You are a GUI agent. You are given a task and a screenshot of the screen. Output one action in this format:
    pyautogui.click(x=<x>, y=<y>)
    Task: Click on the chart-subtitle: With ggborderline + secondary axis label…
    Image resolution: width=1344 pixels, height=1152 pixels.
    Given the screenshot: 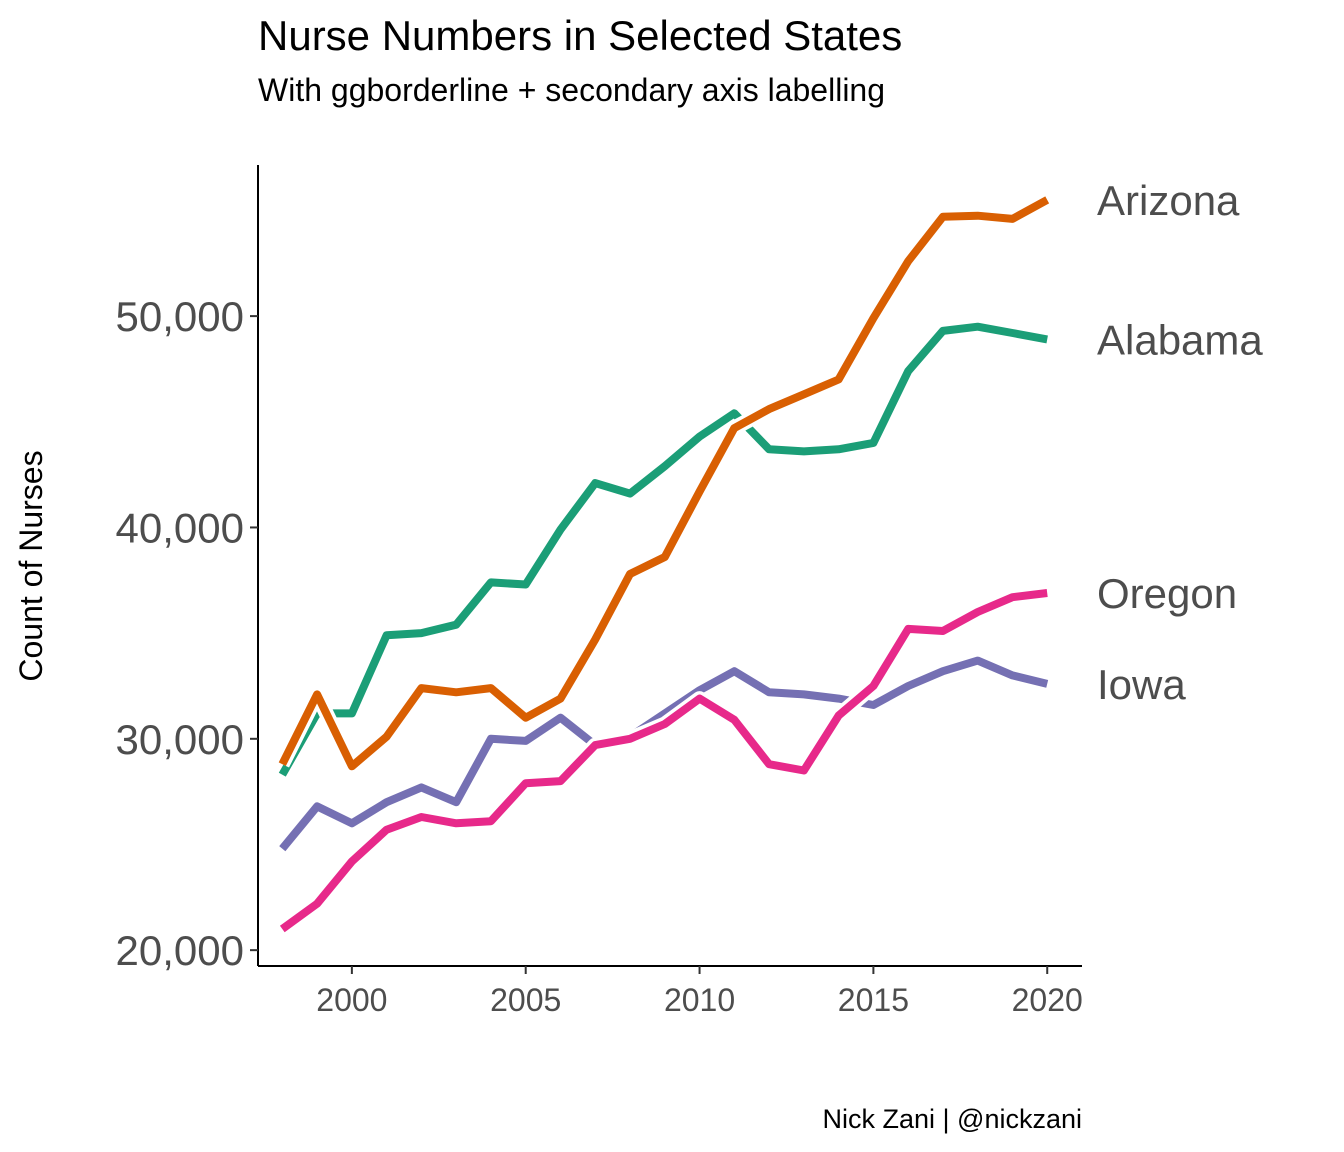 What is the action you would take?
    pyautogui.click(x=572, y=90)
    